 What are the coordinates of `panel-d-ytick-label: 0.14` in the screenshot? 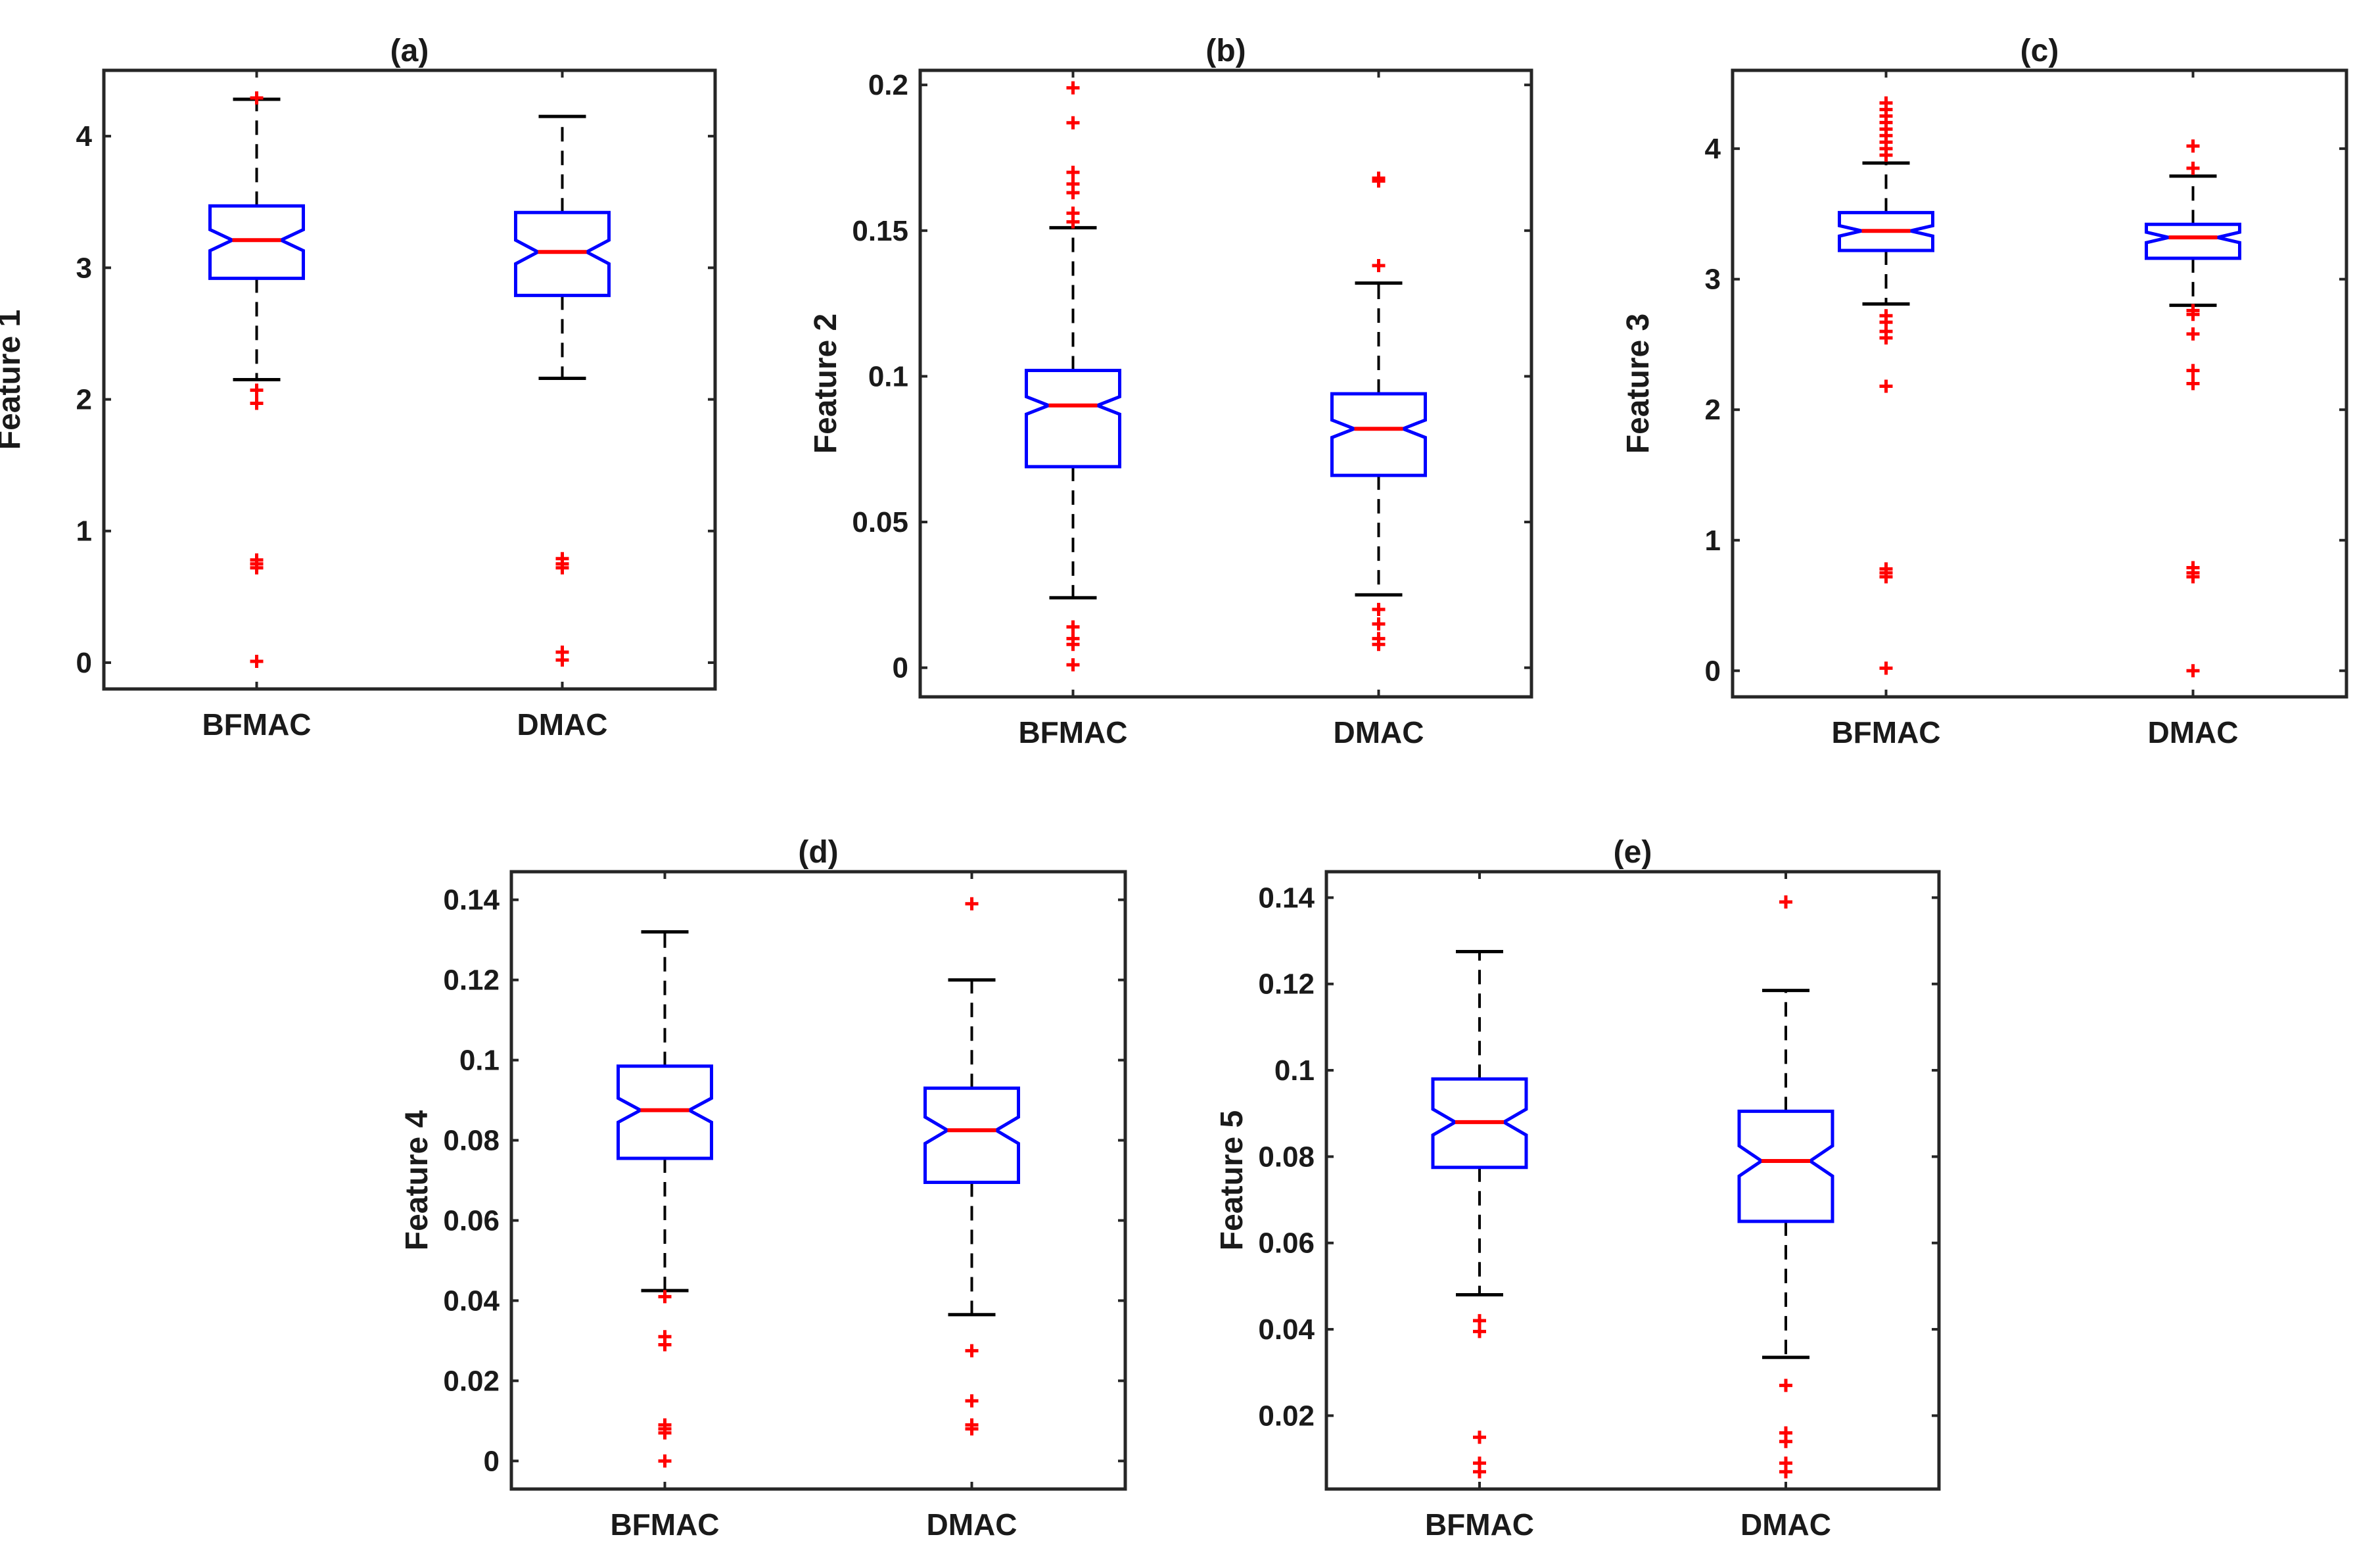 It's located at (471, 900).